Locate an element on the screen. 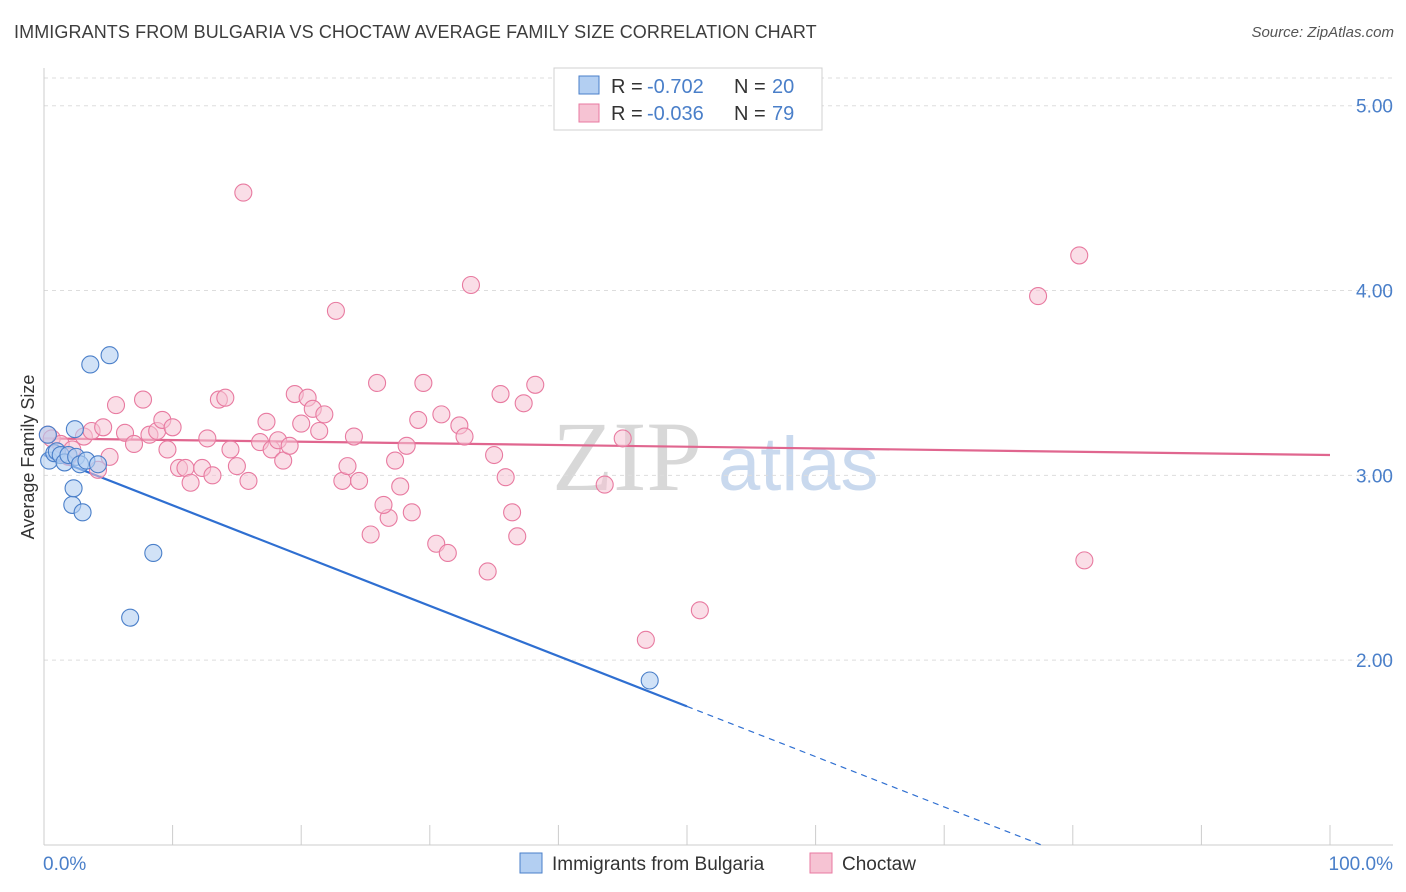  y-tick-labels: 2.00 3.00 4.00 5.00 is located at coordinates (1374, 384).